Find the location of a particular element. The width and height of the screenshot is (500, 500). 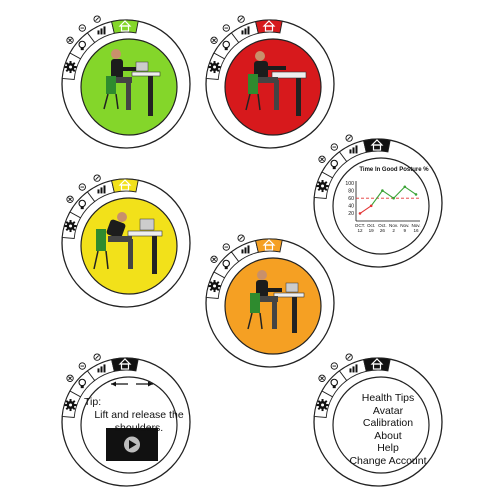

x-tick-label: Oct. 19 is located at coordinates (371, 228).